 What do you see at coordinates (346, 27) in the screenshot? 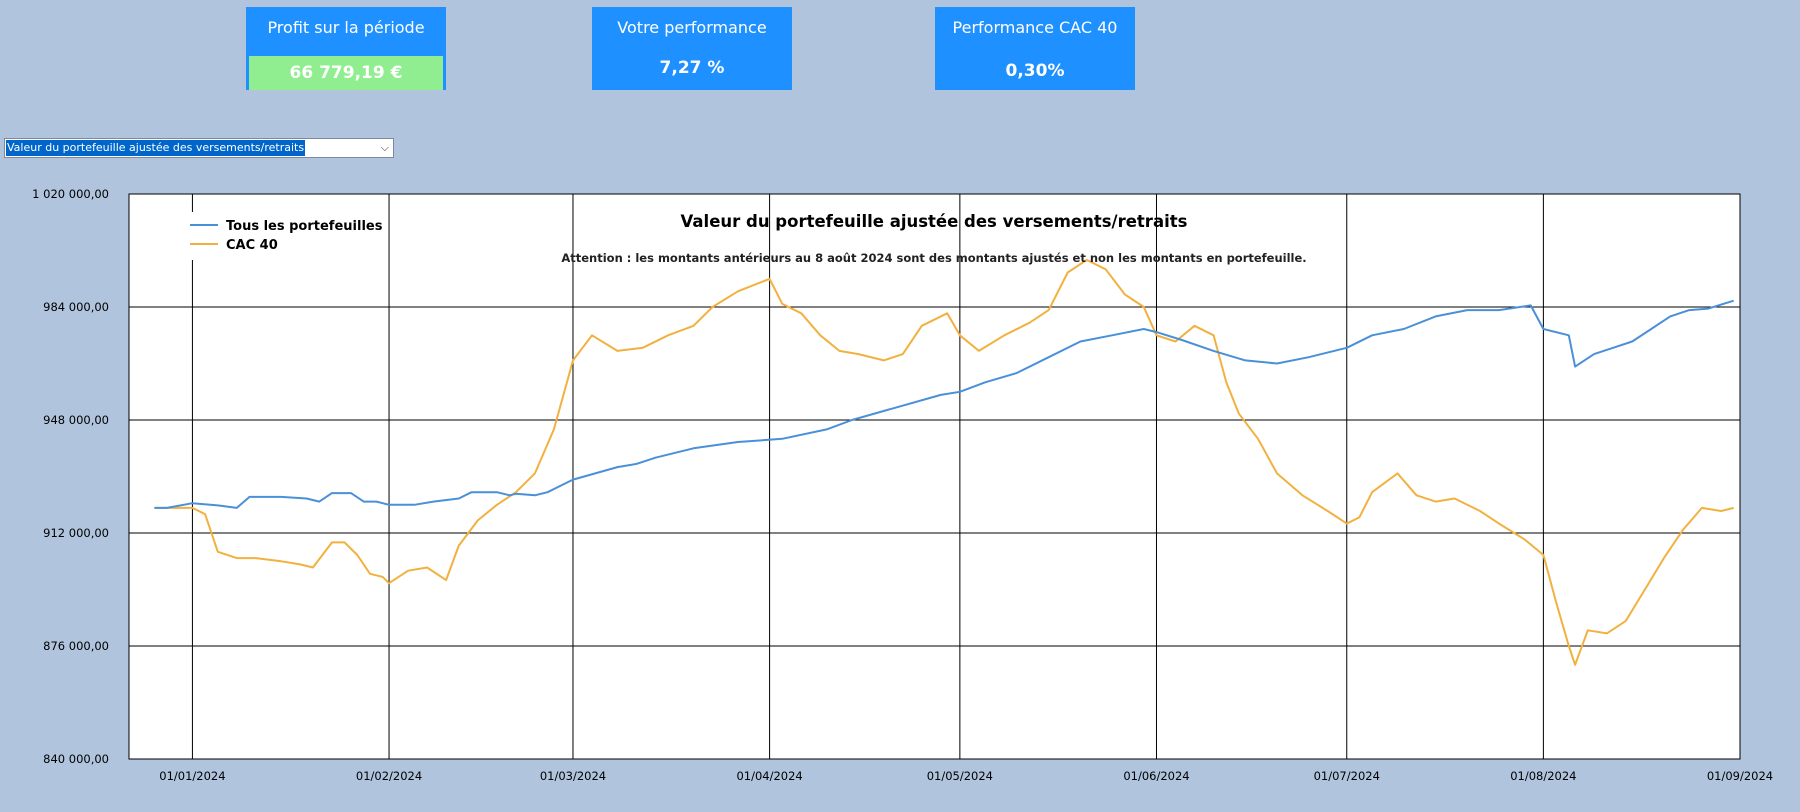
I see `kpi-profit-title: Profit sur la période` at bounding box center [346, 27].